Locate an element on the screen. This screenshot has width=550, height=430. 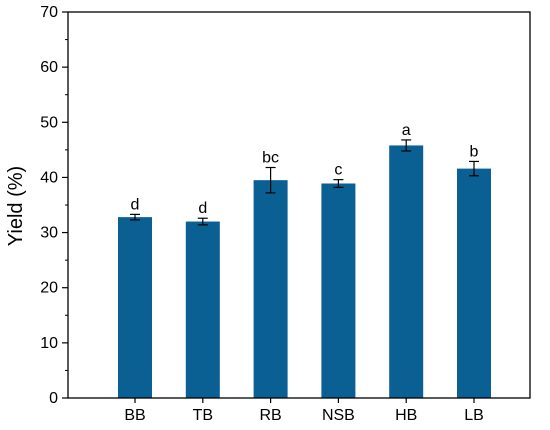
error-bar-tb is located at coordinates (202, 221).